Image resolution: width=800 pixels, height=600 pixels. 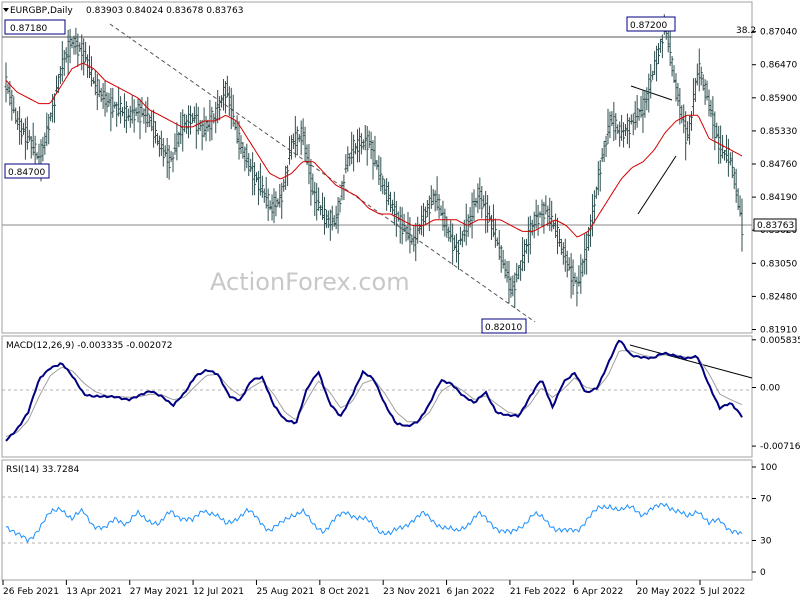 I want to click on triangle-upper-line, so click(x=651, y=93).